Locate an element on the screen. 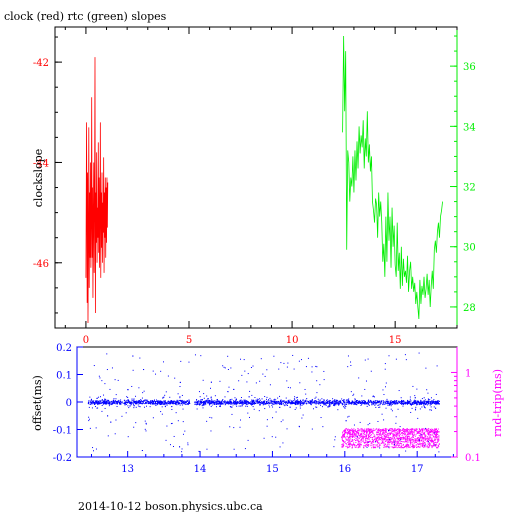  top-y-axis-label: clockslope is located at coordinates (38, 178).